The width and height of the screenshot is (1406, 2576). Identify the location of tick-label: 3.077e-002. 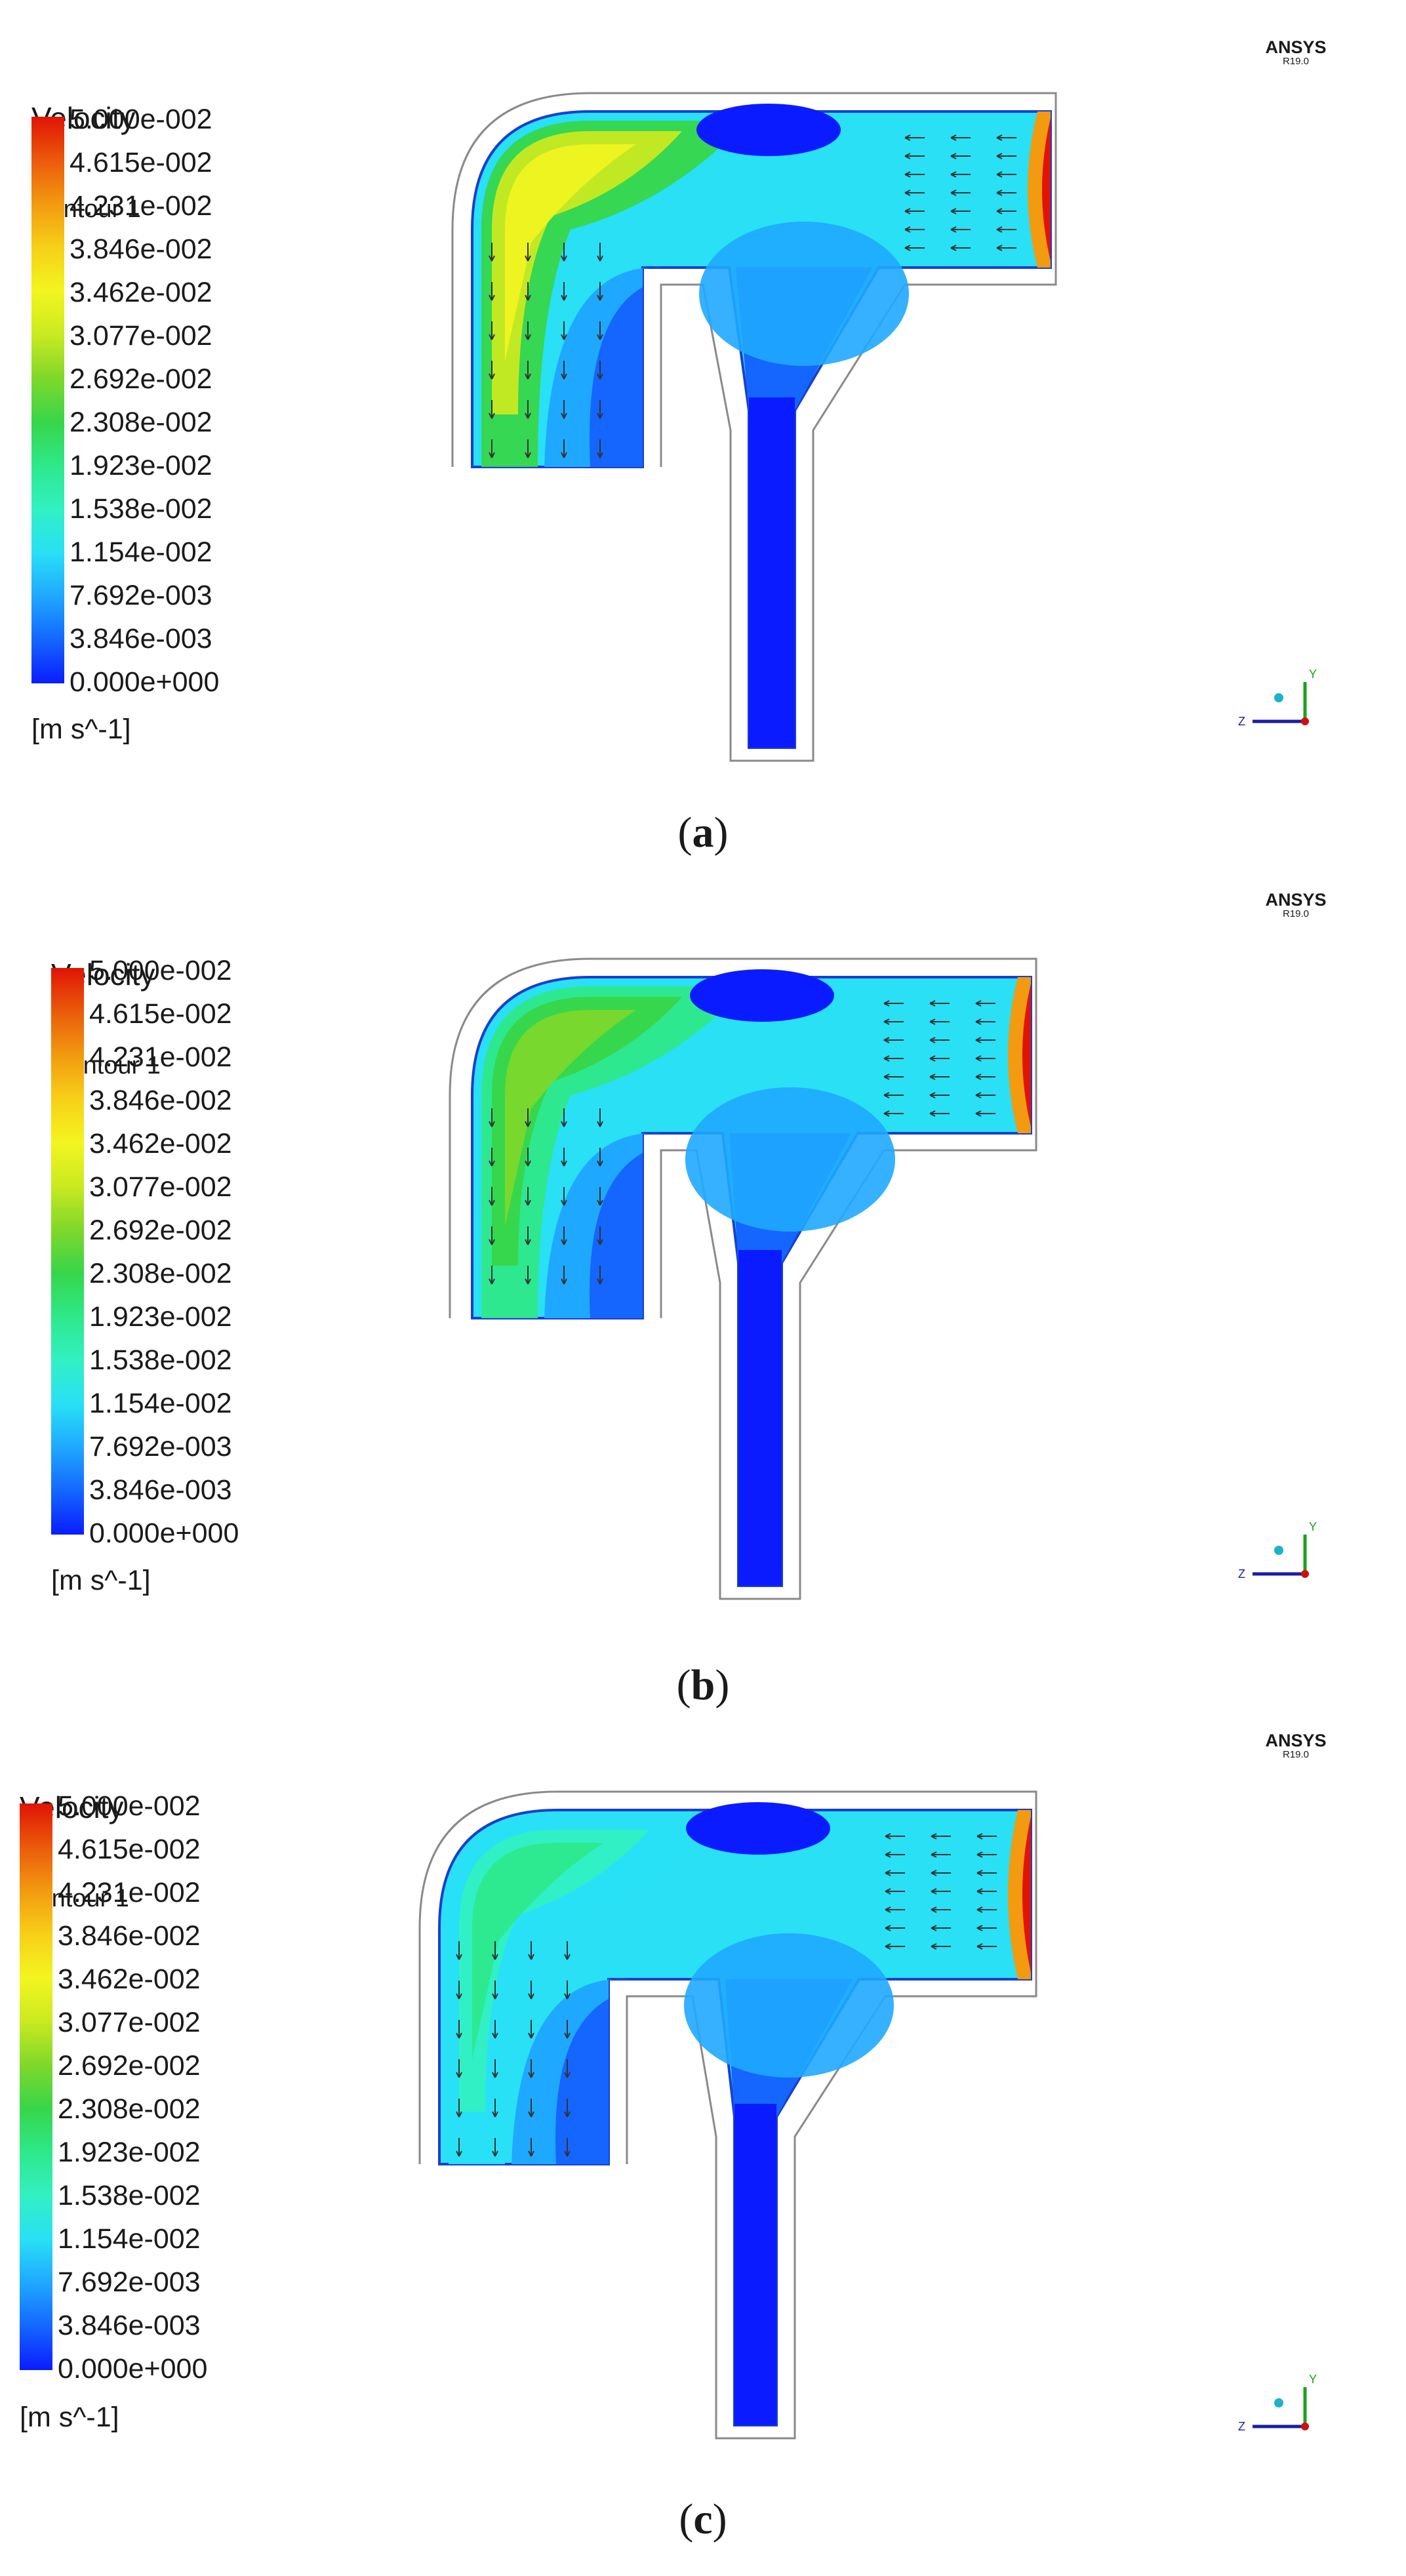
(141, 336).